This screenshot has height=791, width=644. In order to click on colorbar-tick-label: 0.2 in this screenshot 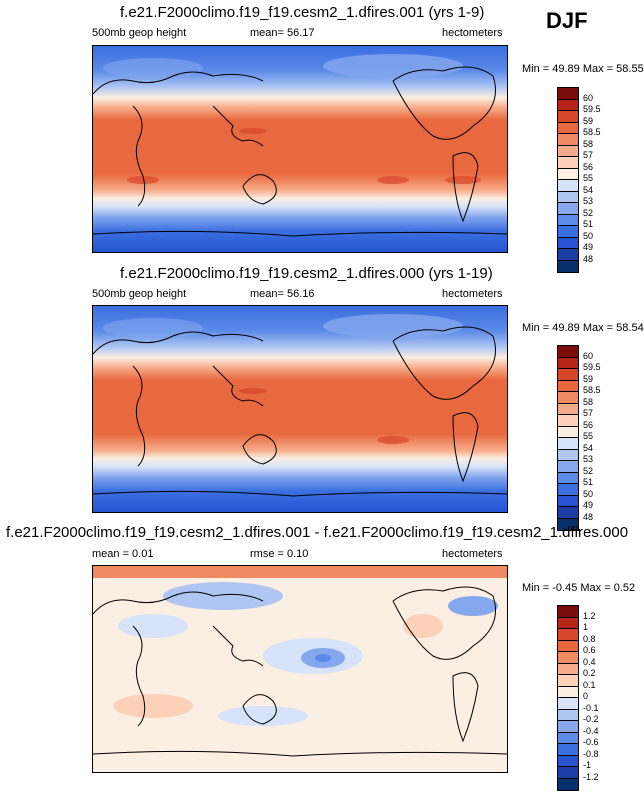, I will do `click(589, 673)`.